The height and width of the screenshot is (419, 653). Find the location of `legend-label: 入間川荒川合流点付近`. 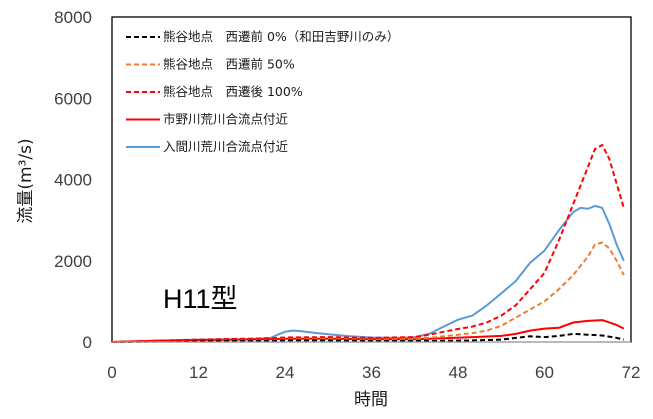

legend-label: 入間川荒川合流点付近 is located at coordinates (226, 146).